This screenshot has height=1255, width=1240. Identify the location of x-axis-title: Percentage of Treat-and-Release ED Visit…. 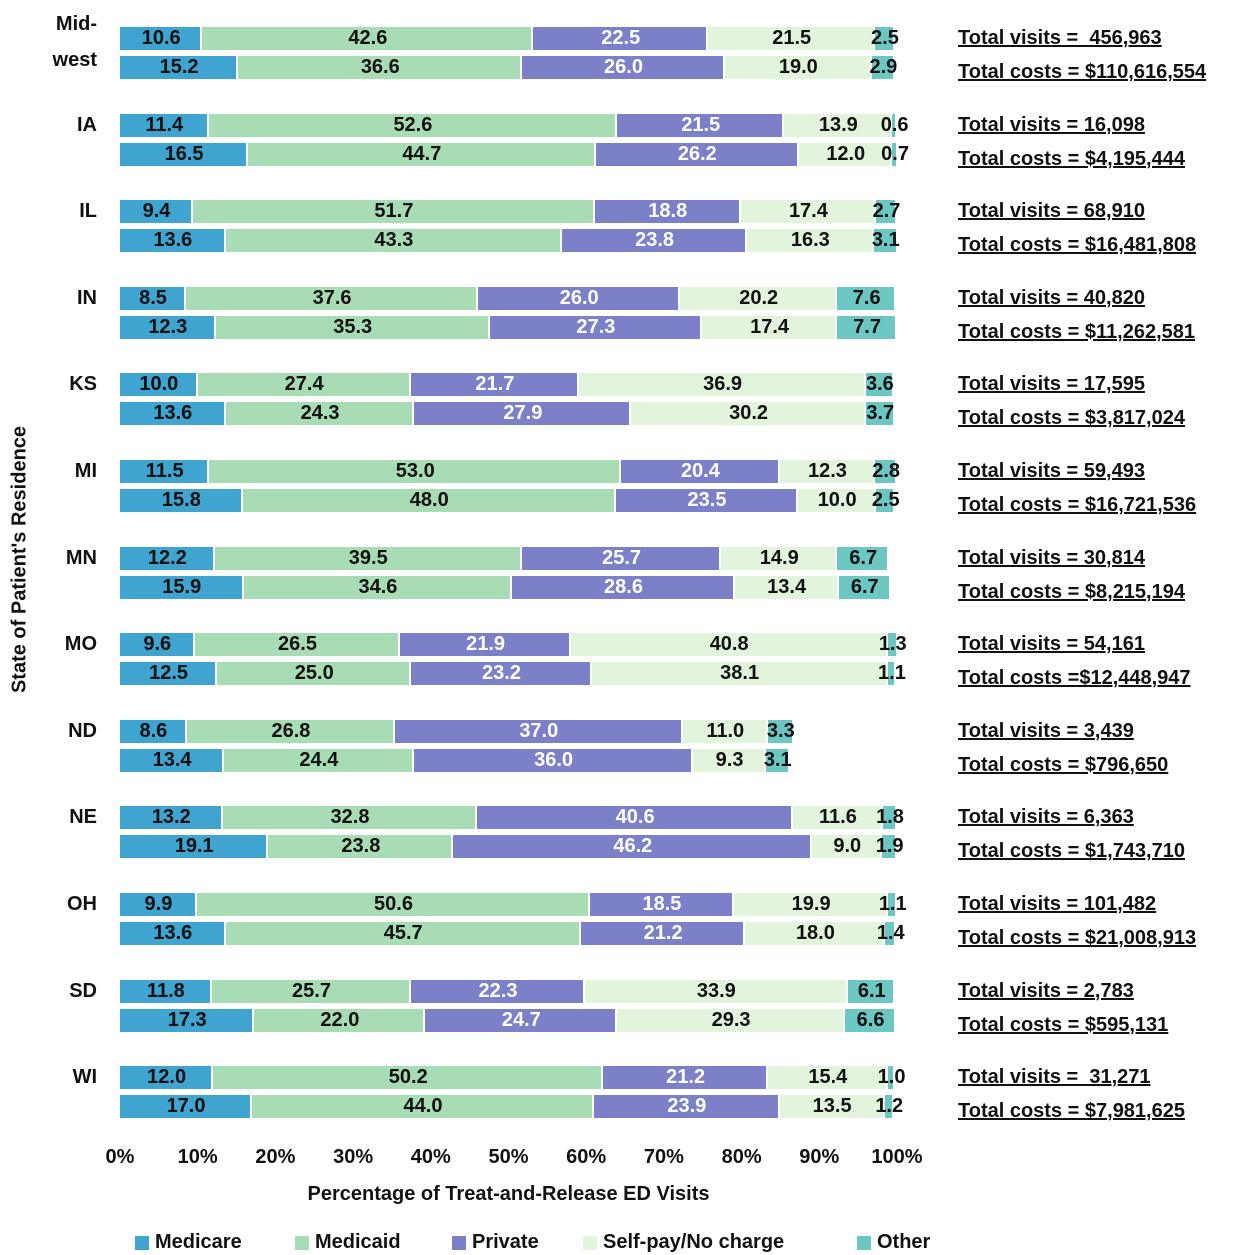
(508, 1194).